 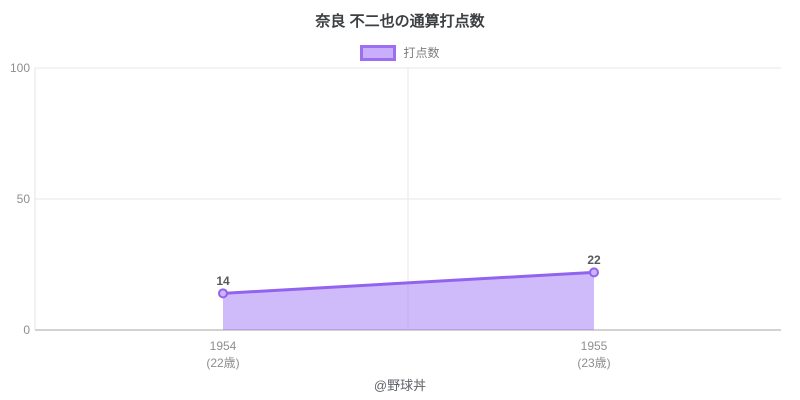 I want to click on legend-swatch, so click(x=378, y=52).